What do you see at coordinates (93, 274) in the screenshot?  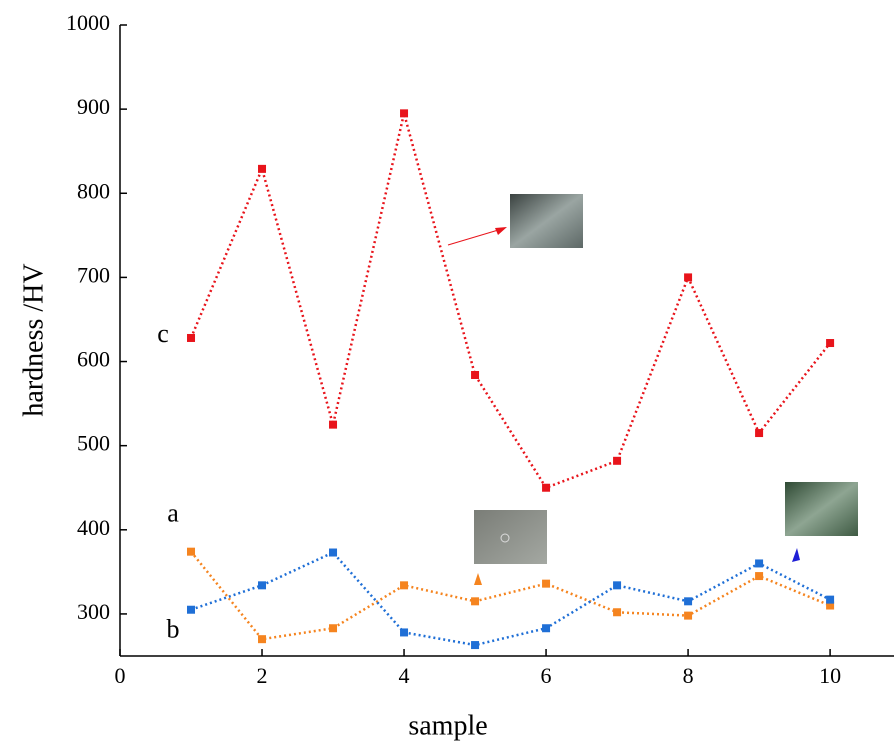 I see `y-tick-label: 700` at bounding box center [93, 274].